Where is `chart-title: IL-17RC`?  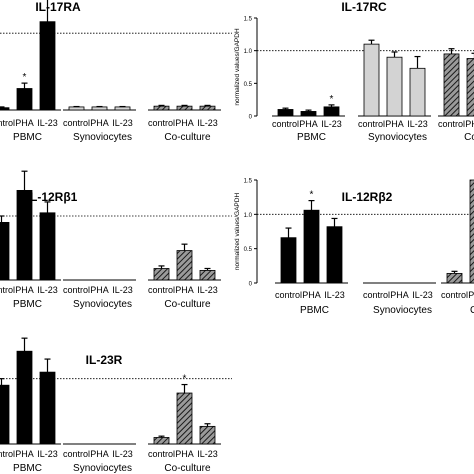 chart-title: IL-17RC is located at coordinates (364, 7).